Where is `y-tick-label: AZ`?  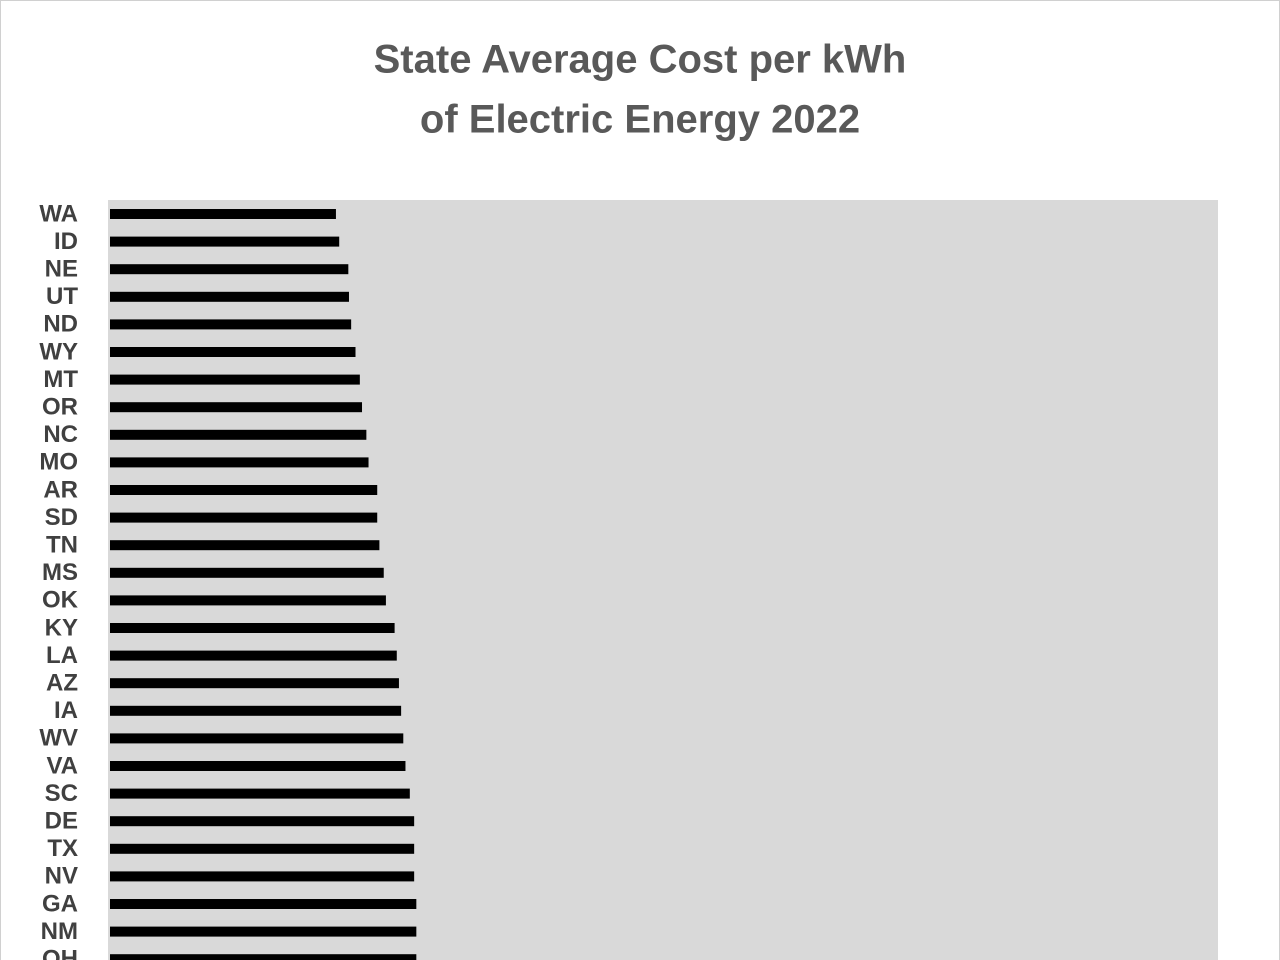
y-tick-label: AZ is located at coordinates (62, 683).